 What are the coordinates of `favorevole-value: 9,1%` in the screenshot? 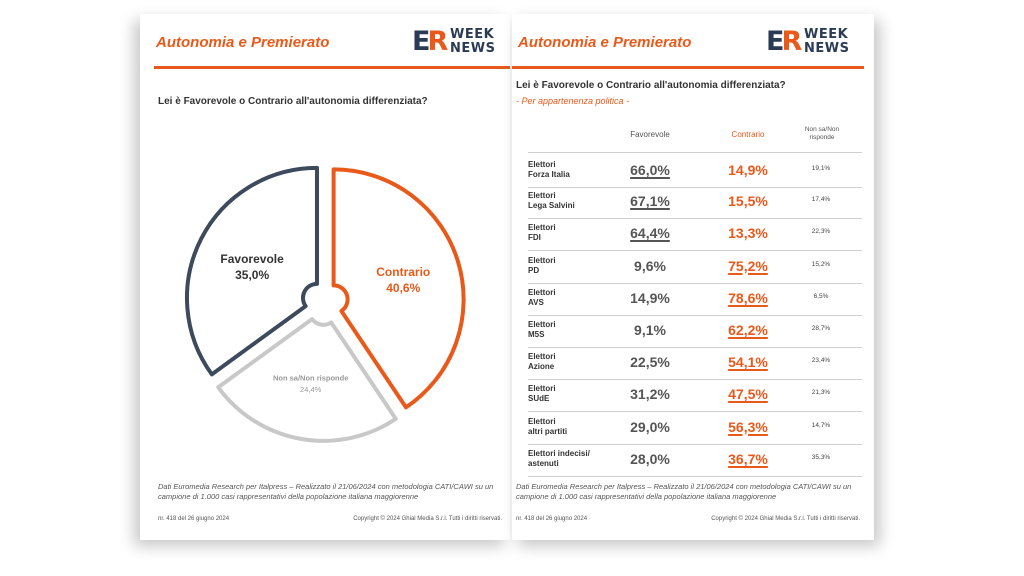 It's located at (650, 330).